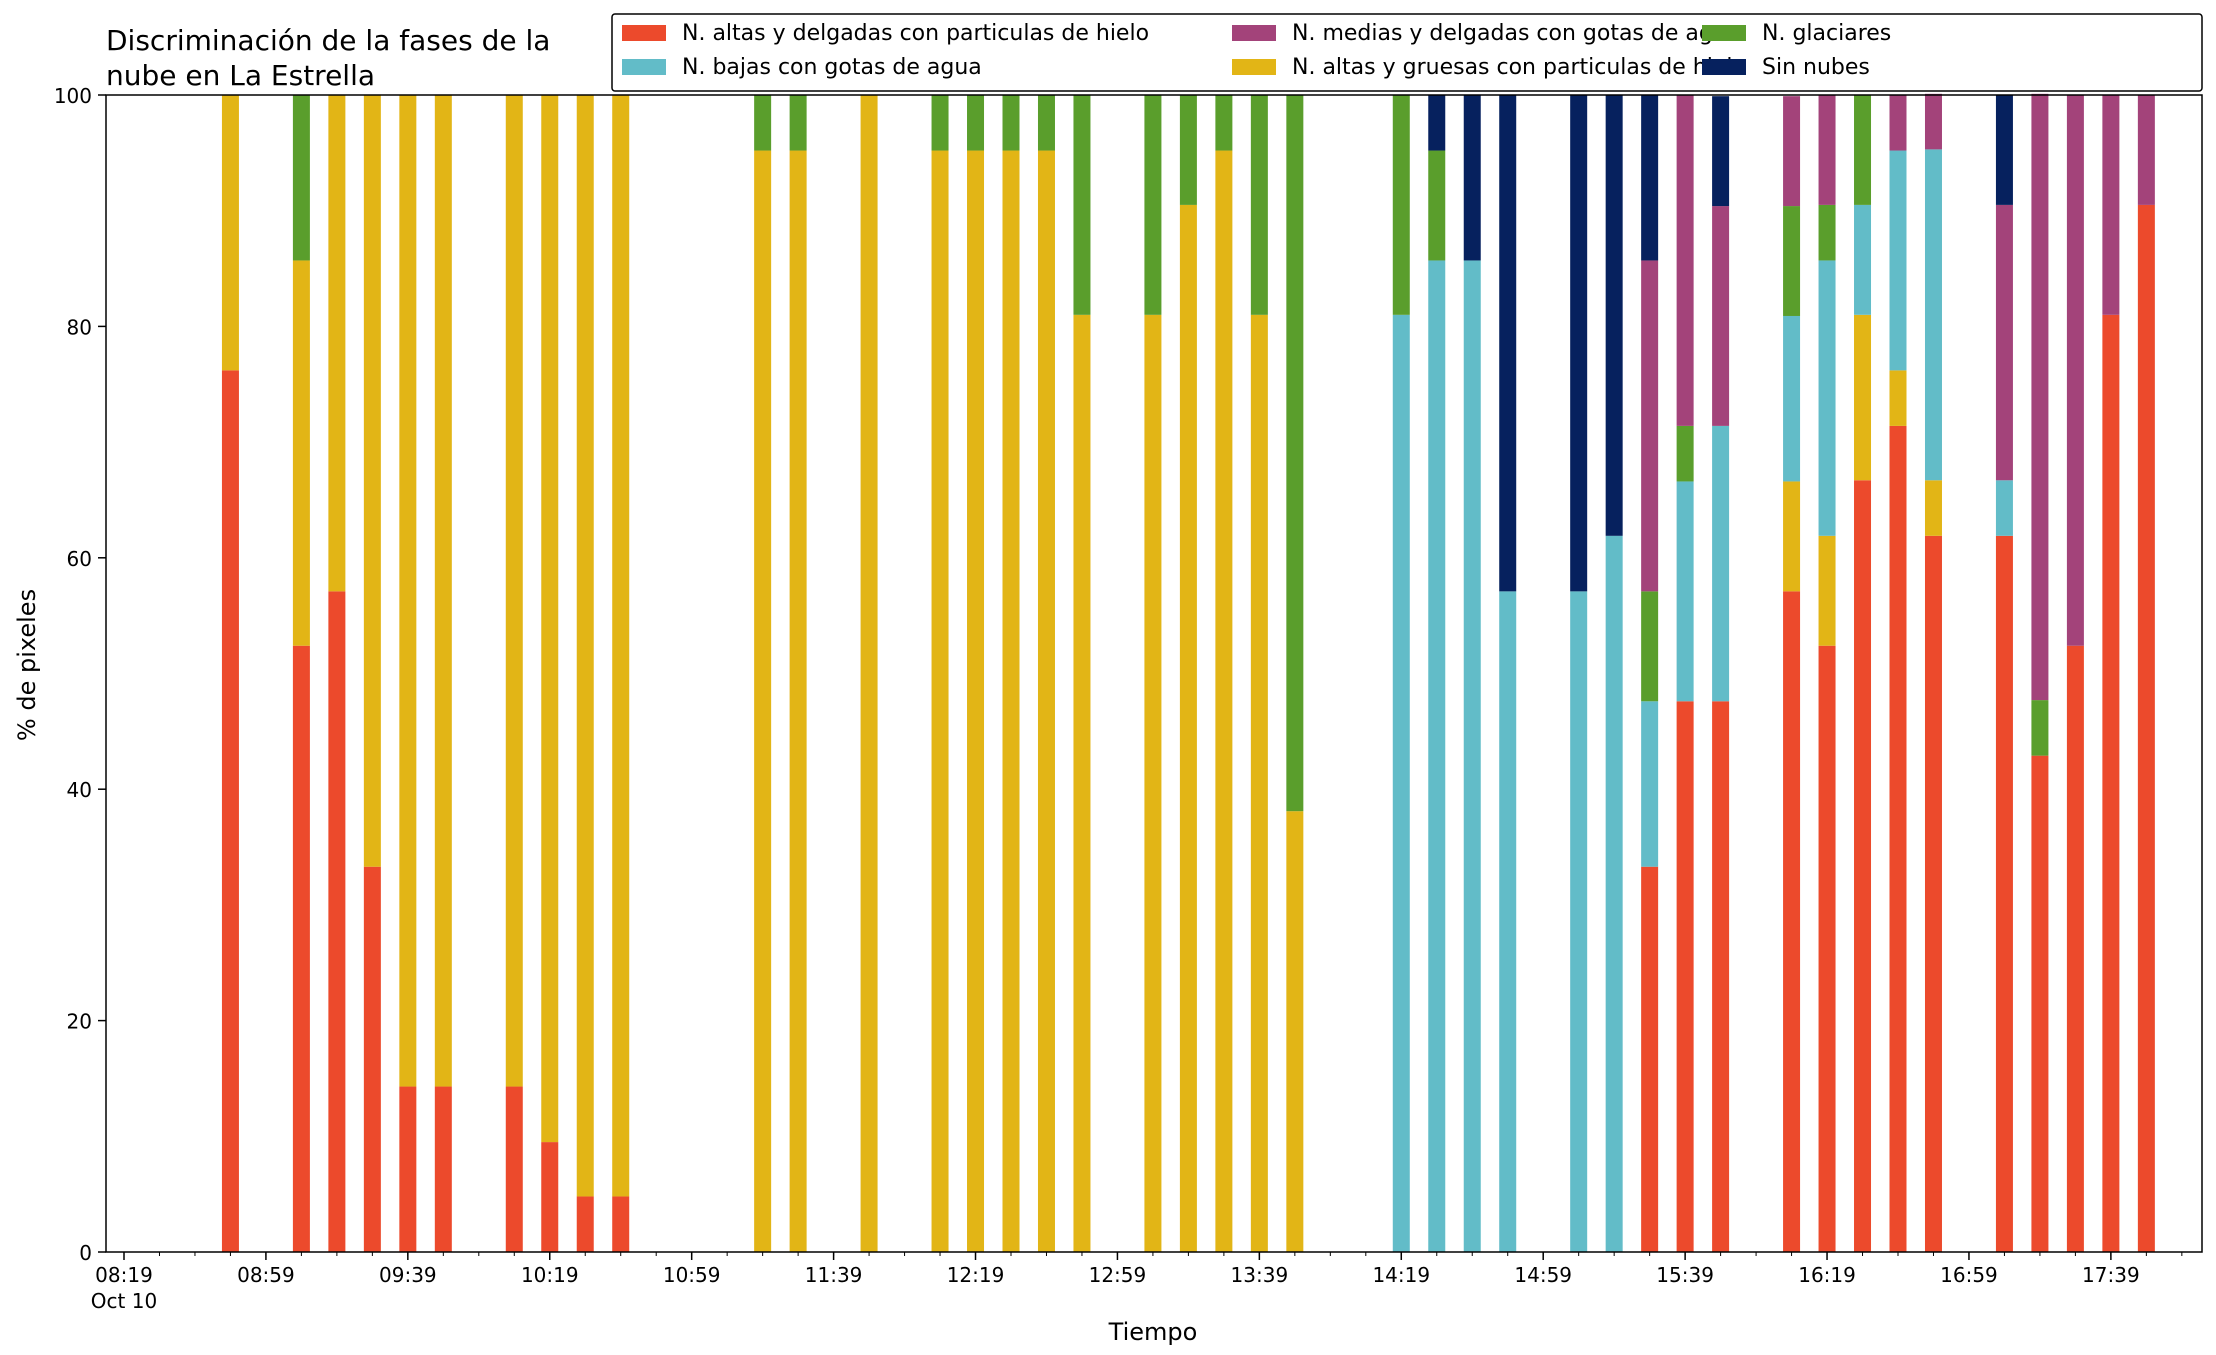 The height and width of the screenshot is (1355, 2216). What do you see at coordinates (79, 1022) in the screenshot?
I see `y-tick-label: 20` at bounding box center [79, 1022].